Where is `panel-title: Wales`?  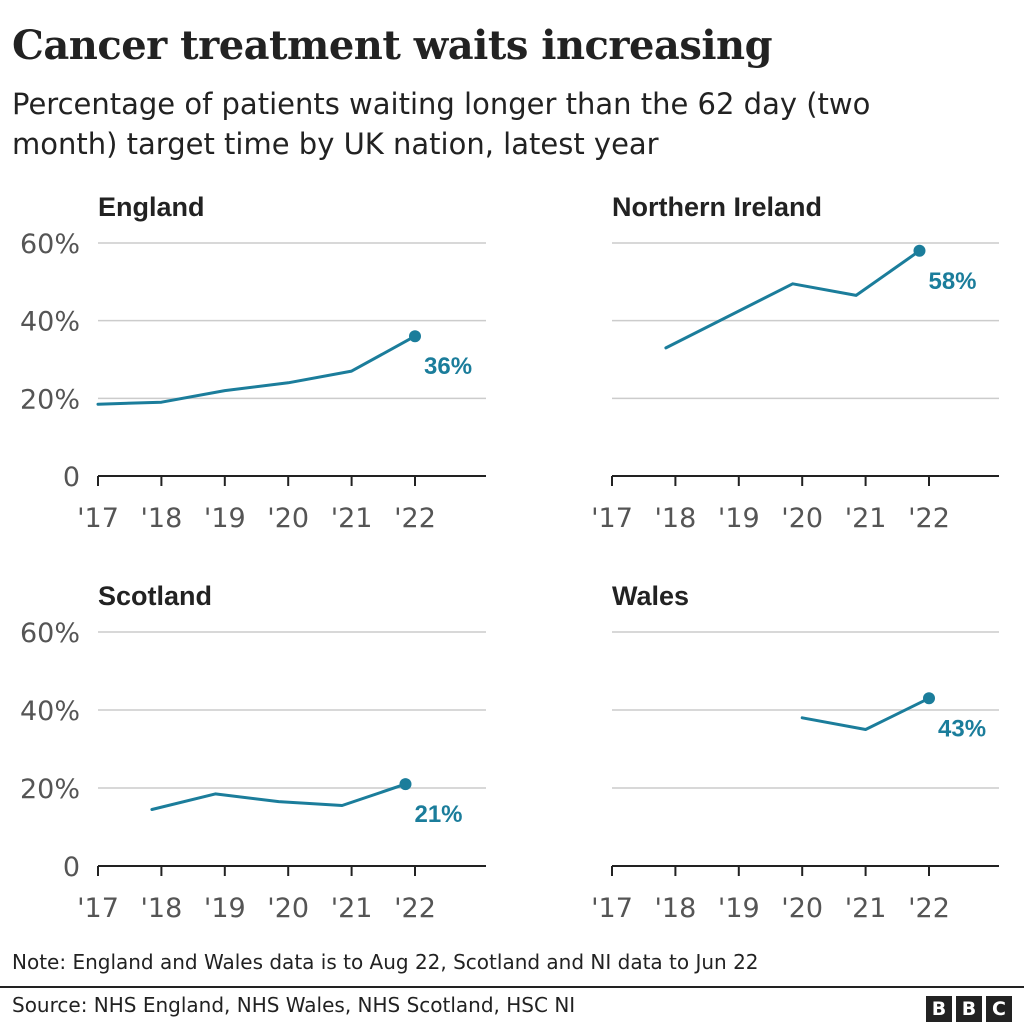 panel-title: Wales is located at coordinates (650, 596).